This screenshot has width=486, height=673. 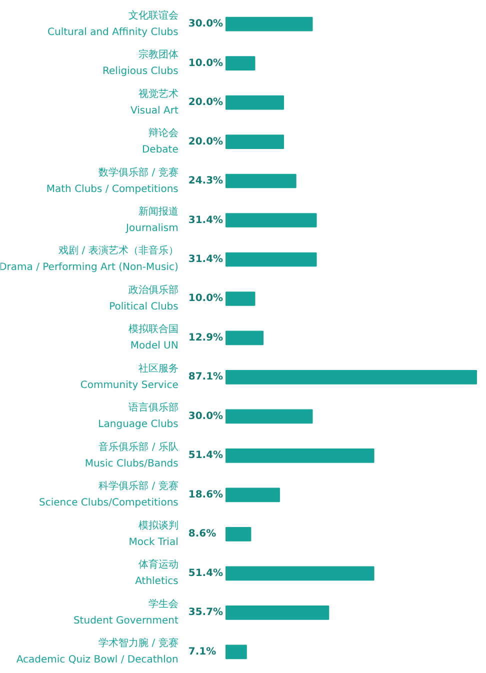 What do you see at coordinates (140, 63) in the screenshot?
I see `y-tick-label: 宗教团体 Religious Clubs` at bounding box center [140, 63].